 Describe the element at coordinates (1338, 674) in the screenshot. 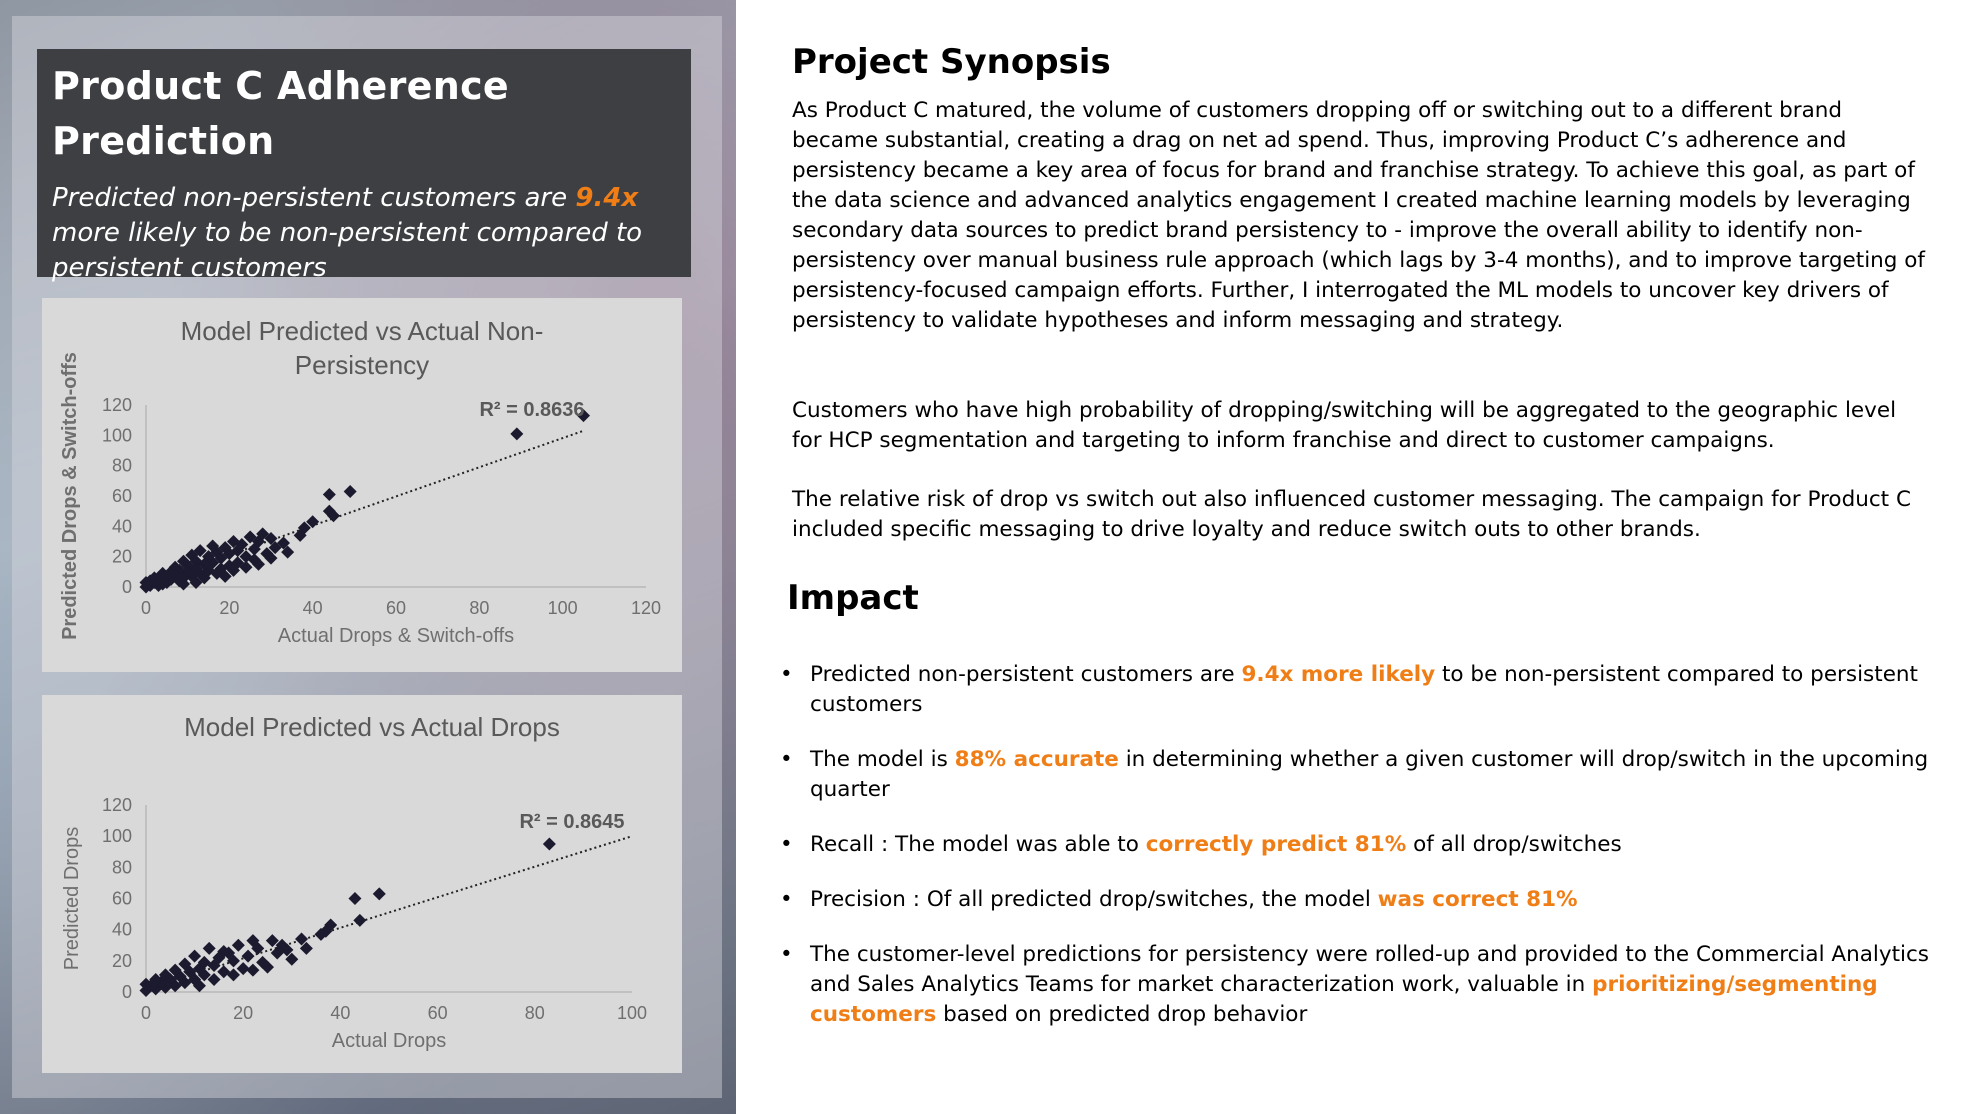

I see `bullet-highlight: 9.4x more likely` at that location.